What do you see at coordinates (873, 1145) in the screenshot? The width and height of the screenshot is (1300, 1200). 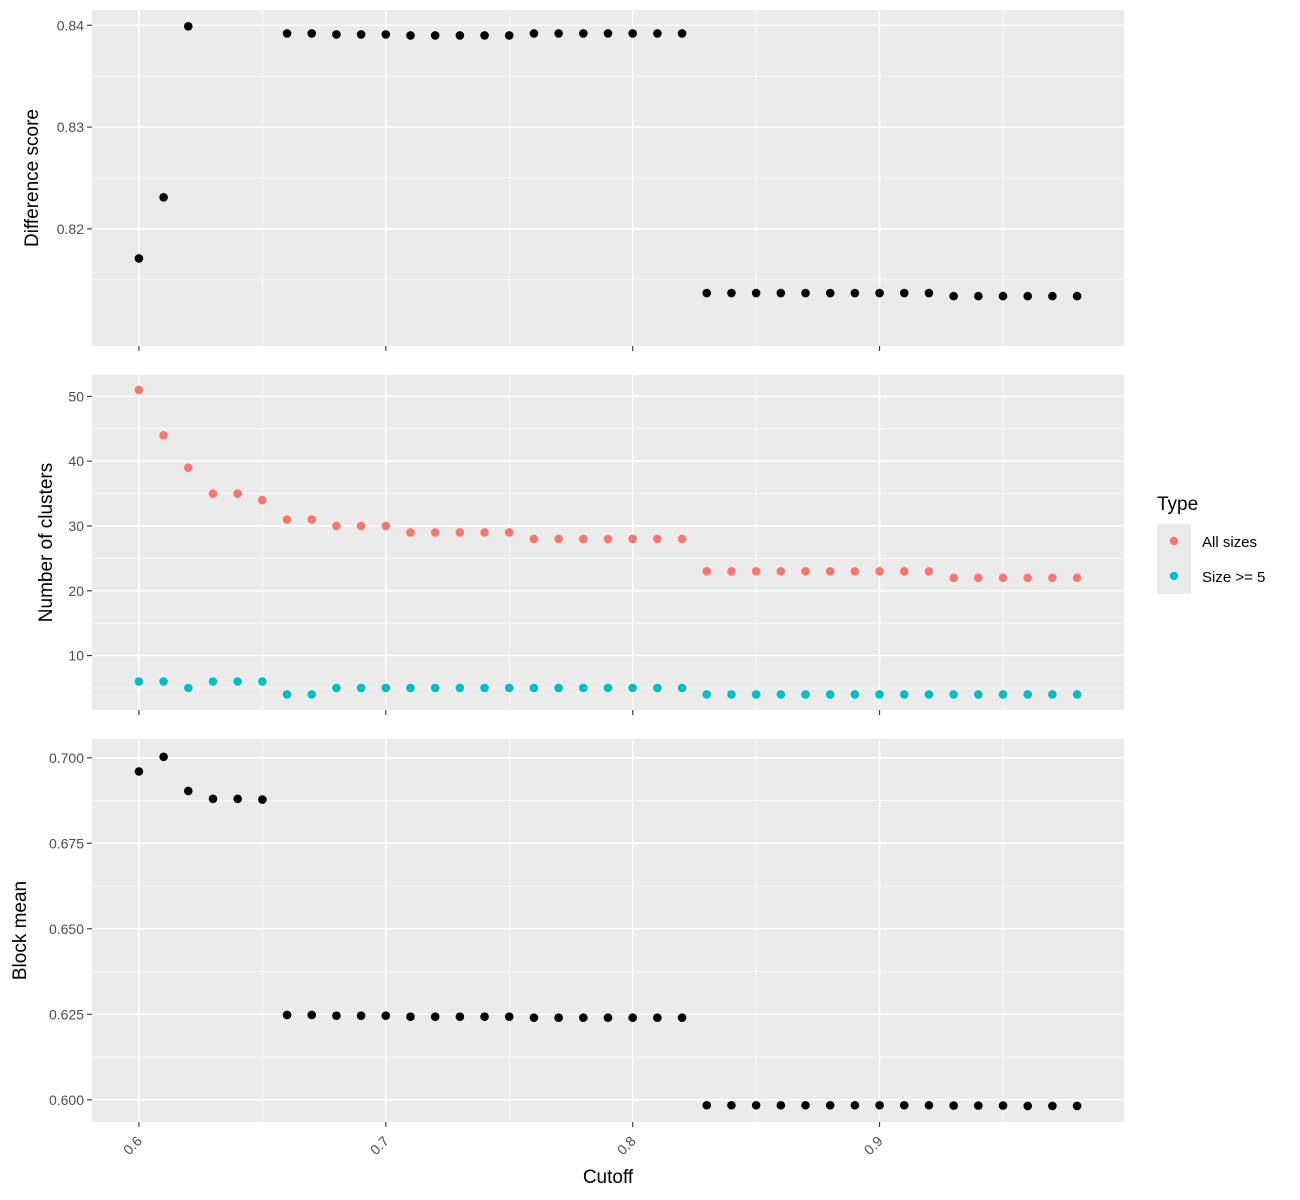 I see `x-tick-label: 0.9` at bounding box center [873, 1145].